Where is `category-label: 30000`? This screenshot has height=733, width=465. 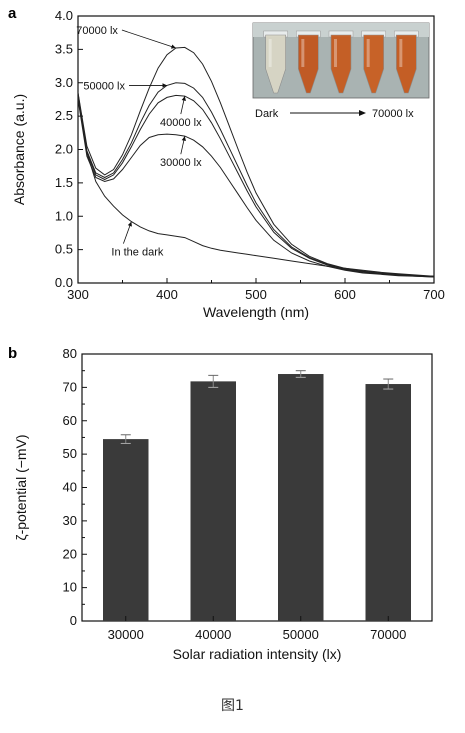
category-label: 30000 is located at coordinates (126, 634).